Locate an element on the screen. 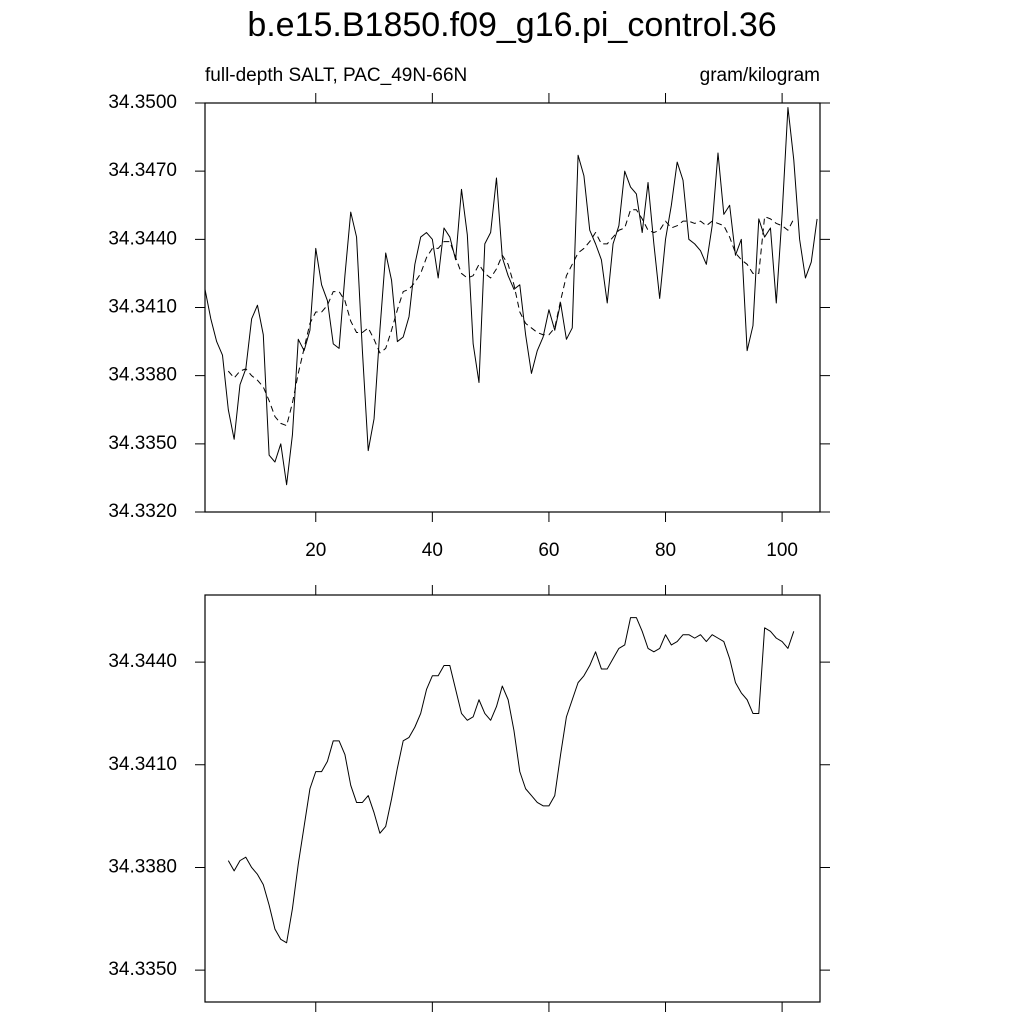 Image resolution: width=1024 pixels, height=1024 pixels. x-tick-label: 60 is located at coordinates (548, 550).